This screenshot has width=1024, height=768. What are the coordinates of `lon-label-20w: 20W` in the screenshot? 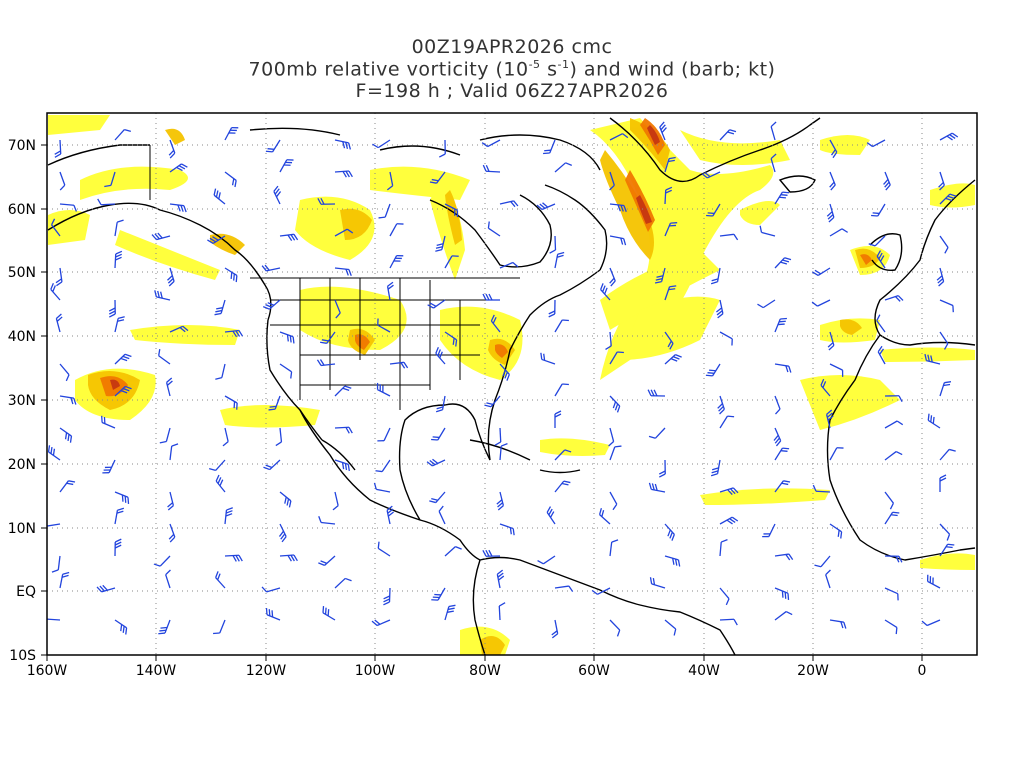 It's located at (813, 671).